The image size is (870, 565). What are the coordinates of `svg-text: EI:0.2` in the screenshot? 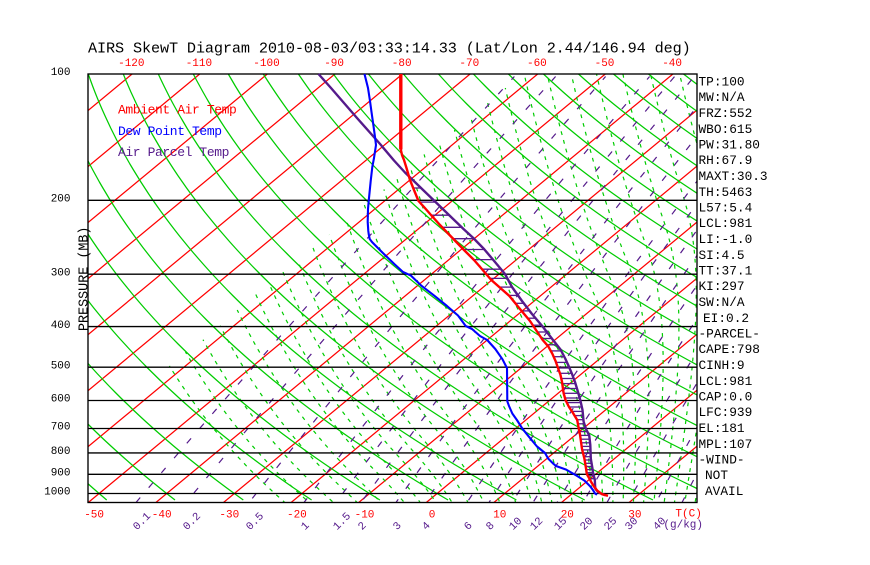 It's located at (726, 318).